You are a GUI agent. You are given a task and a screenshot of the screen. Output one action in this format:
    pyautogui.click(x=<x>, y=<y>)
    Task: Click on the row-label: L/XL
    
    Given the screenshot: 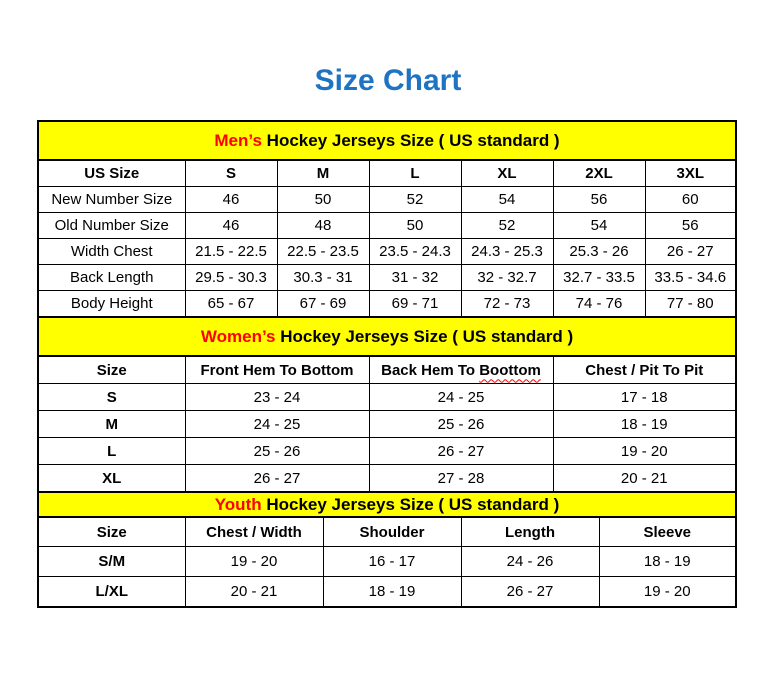 What is the action you would take?
    pyautogui.click(x=111, y=592)
    